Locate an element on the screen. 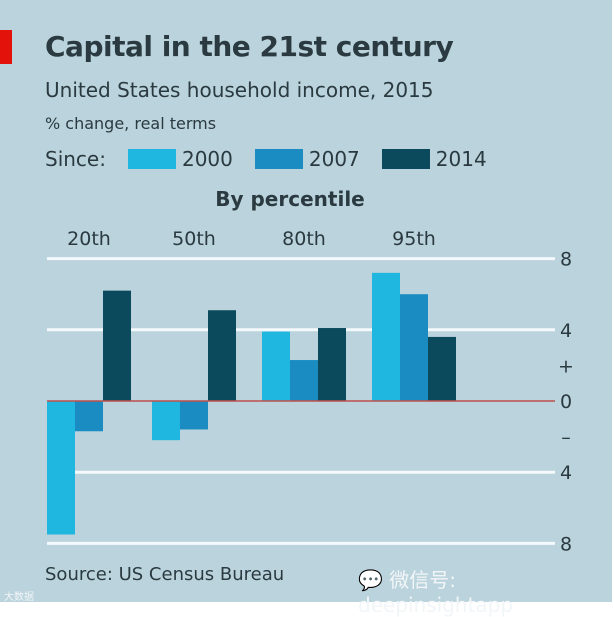 Image resolution: width=614 pixels, height=617 pixels. y-tick-label: – is located at coordinates (566, 438).